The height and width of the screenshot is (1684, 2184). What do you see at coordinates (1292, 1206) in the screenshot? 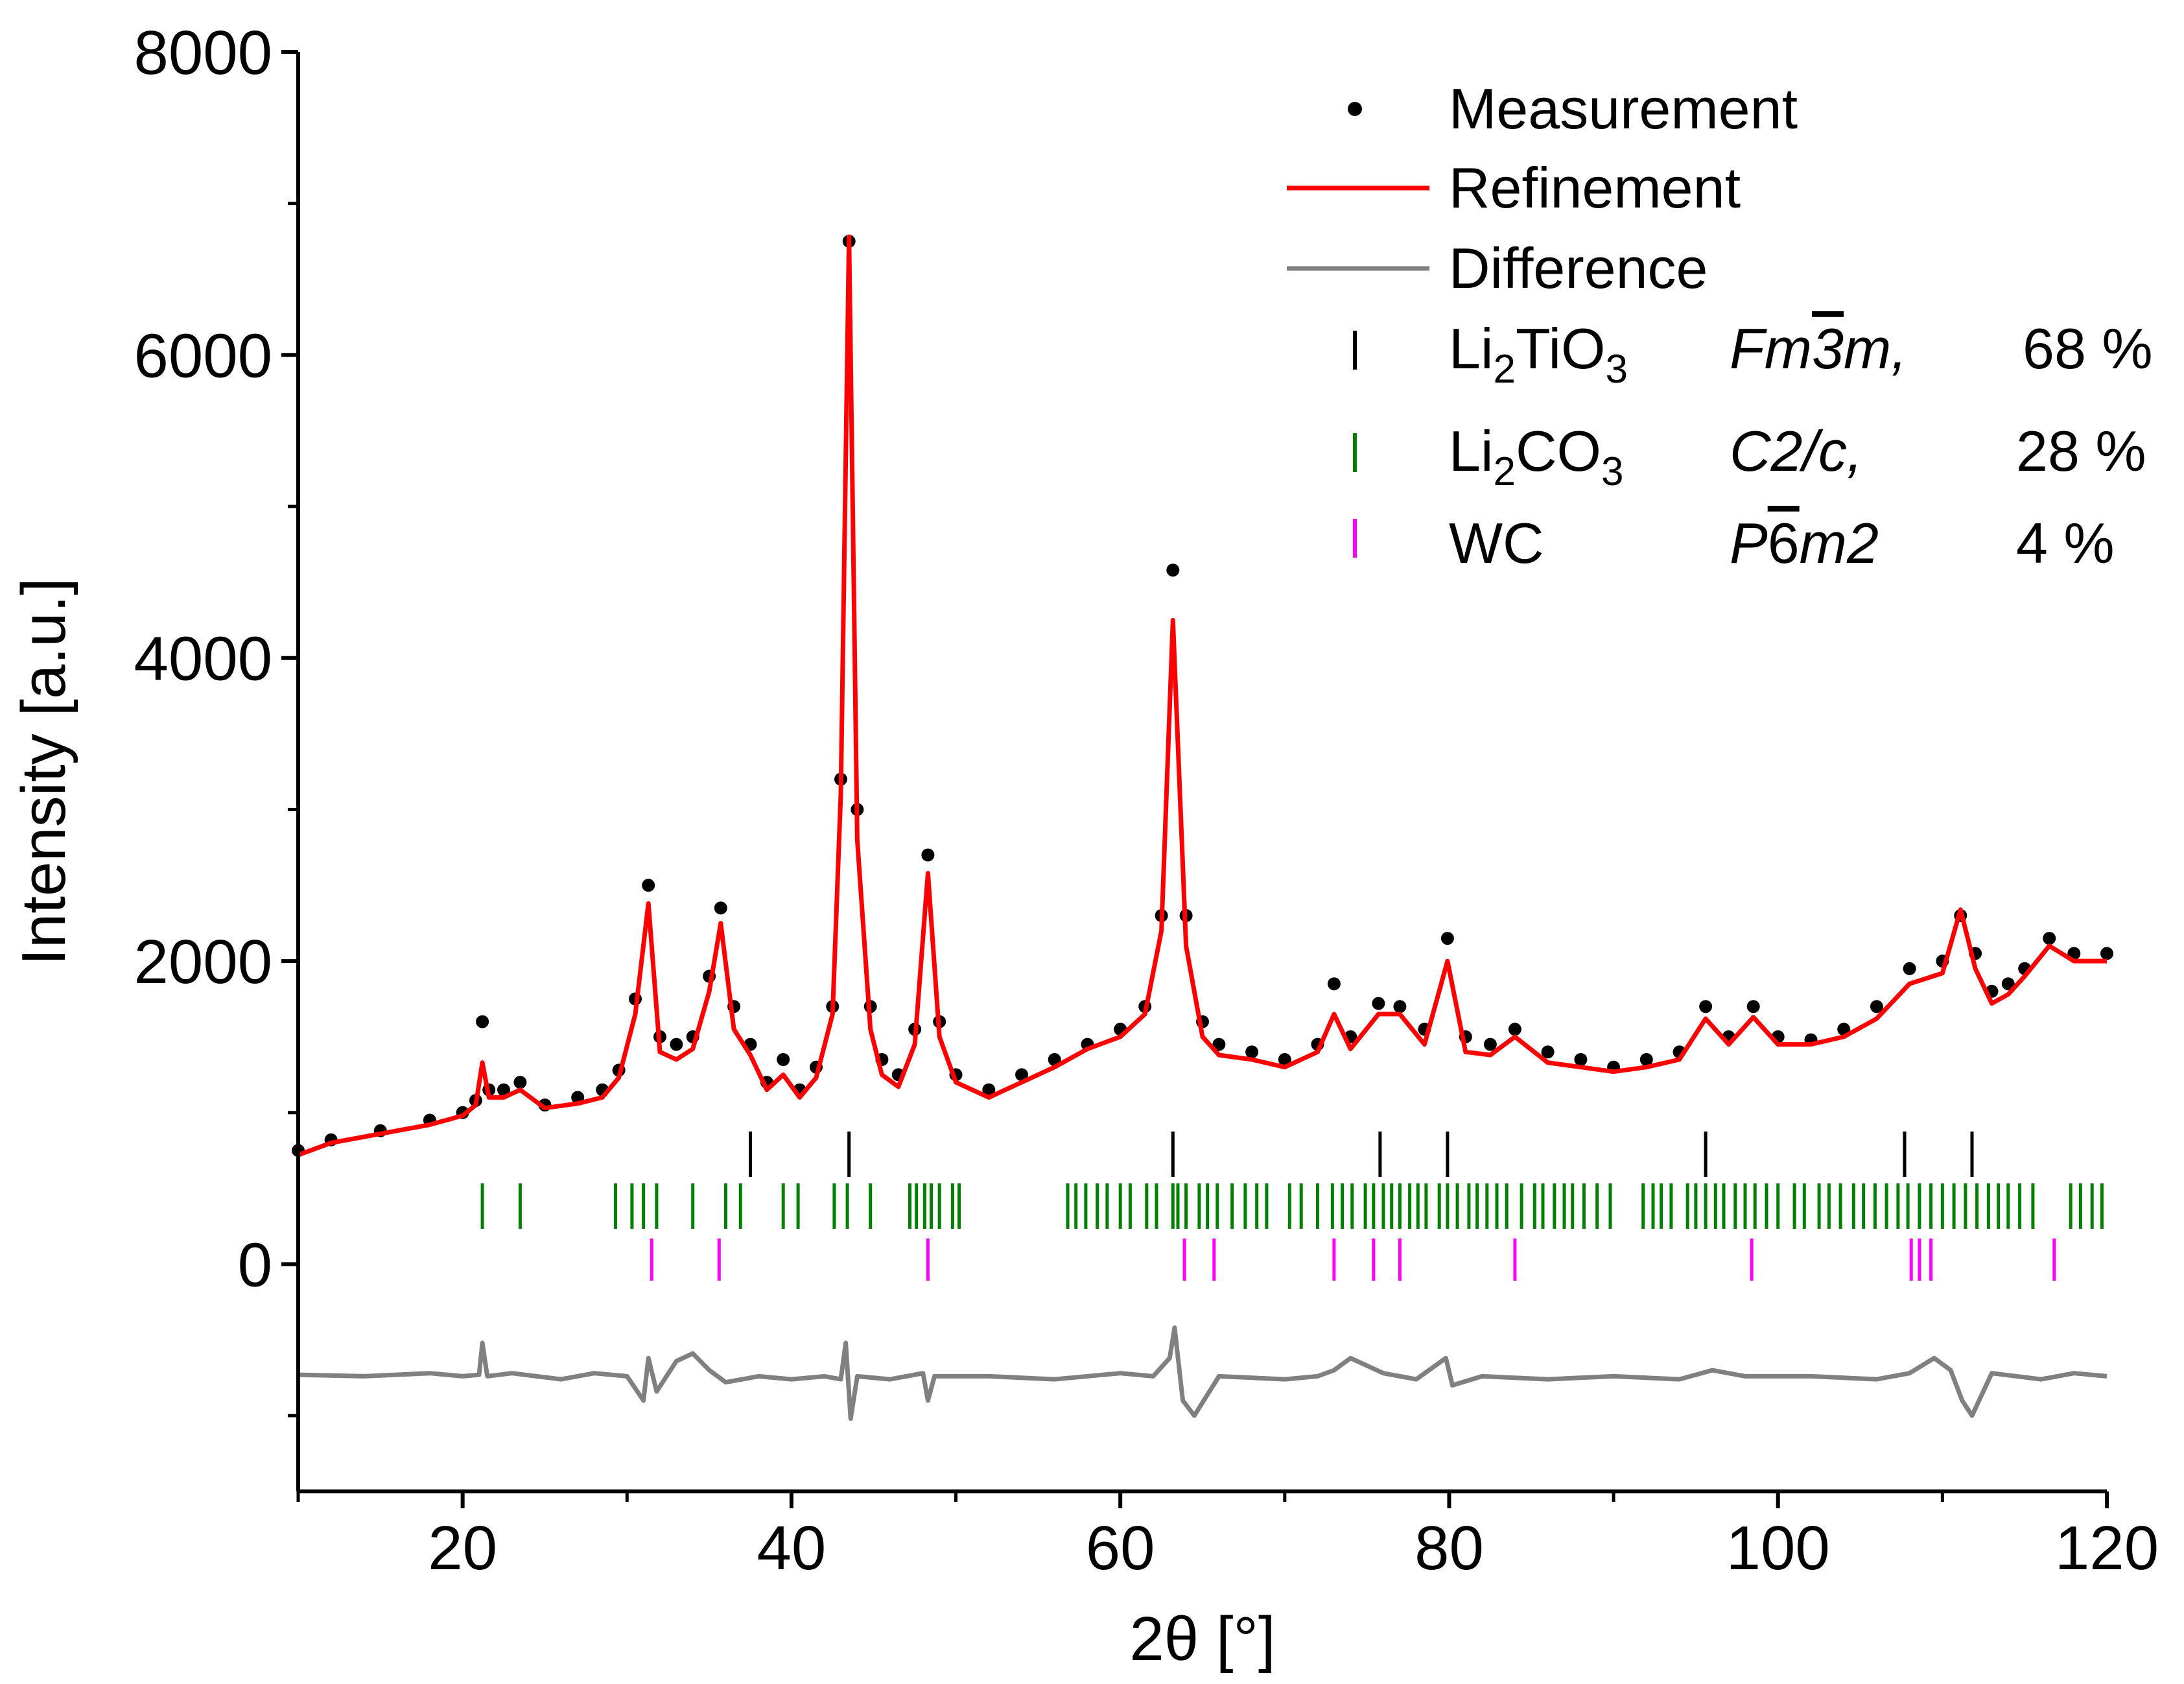
I see `reflections-layer` at bounding box center [1292, 1206].